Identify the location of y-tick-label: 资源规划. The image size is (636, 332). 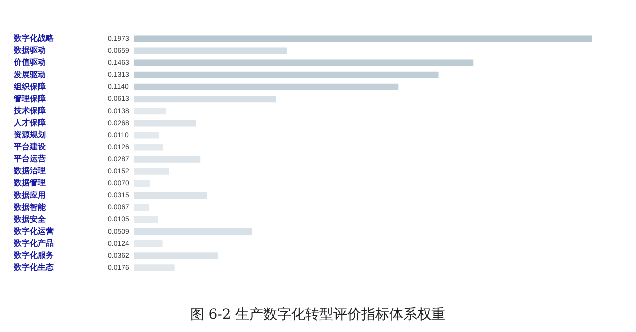
(30, 135).